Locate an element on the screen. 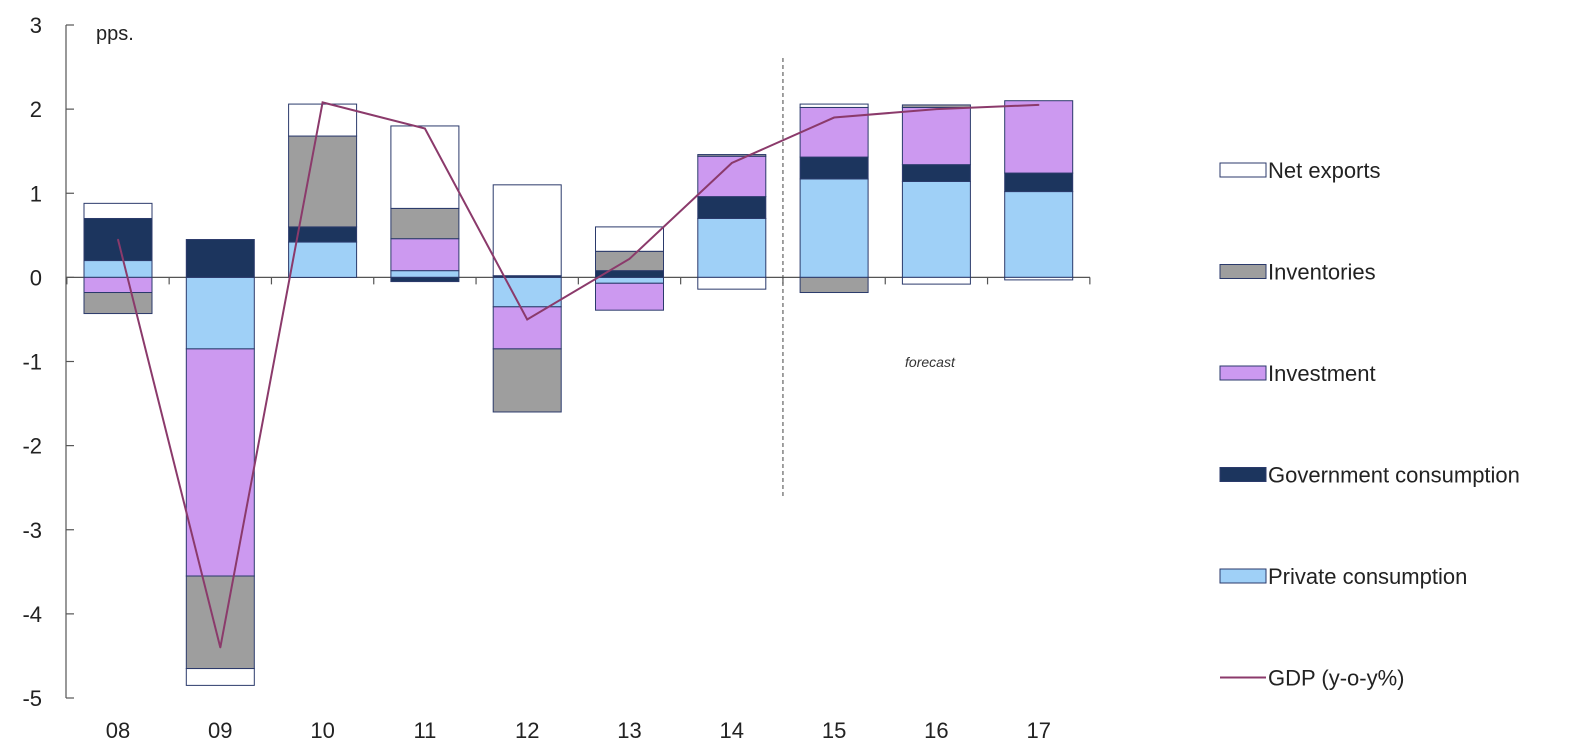 The image size is (1575, 754). forecast-annotation: forecast is located at coordinates (930, 362).